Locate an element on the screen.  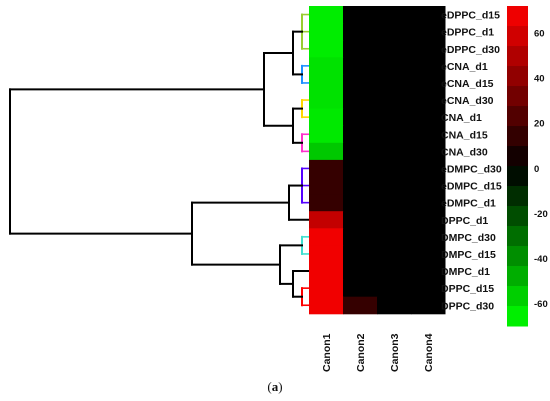
row-label: CNA_d15 is located at coordinates (464, 135).